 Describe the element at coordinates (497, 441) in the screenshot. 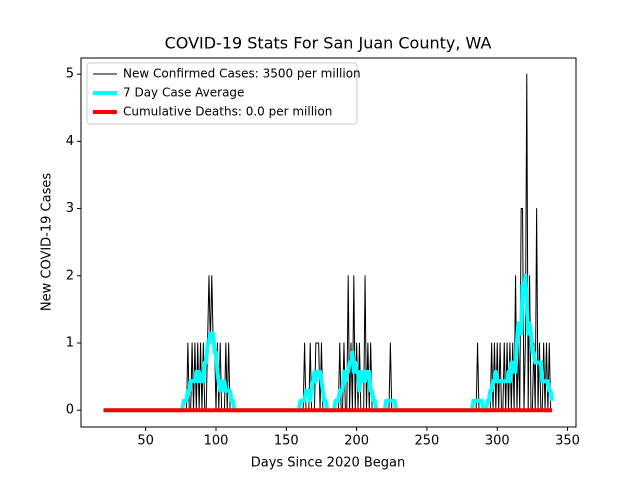

I see `x-tick-label: 300` at that location.